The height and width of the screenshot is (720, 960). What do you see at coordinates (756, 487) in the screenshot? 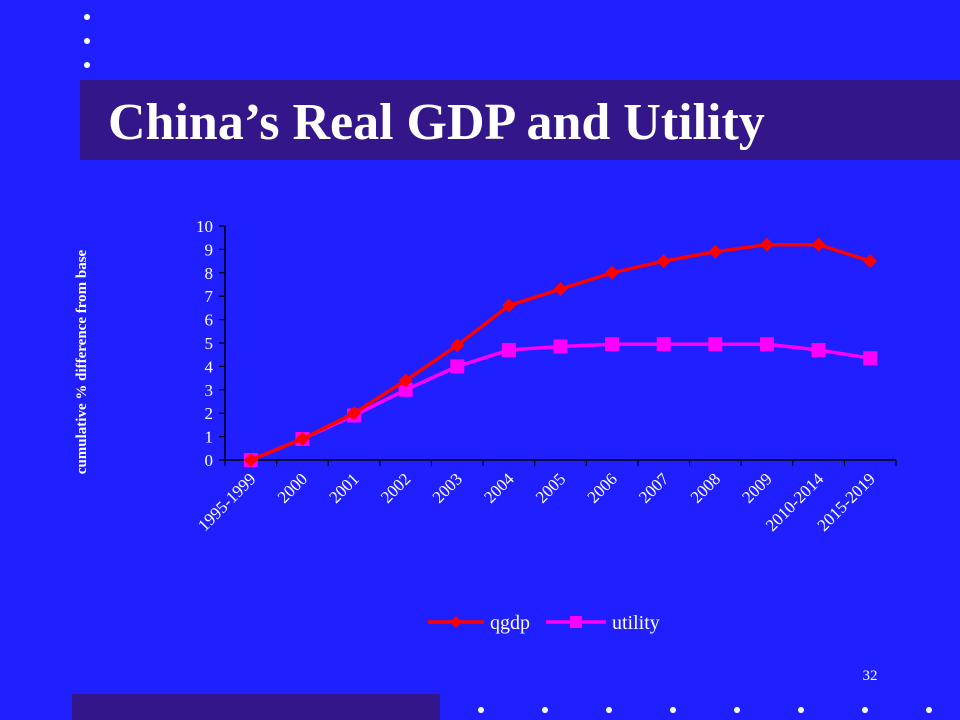
I see `x-tick-label: 2009` at bounding box center [756, 487].